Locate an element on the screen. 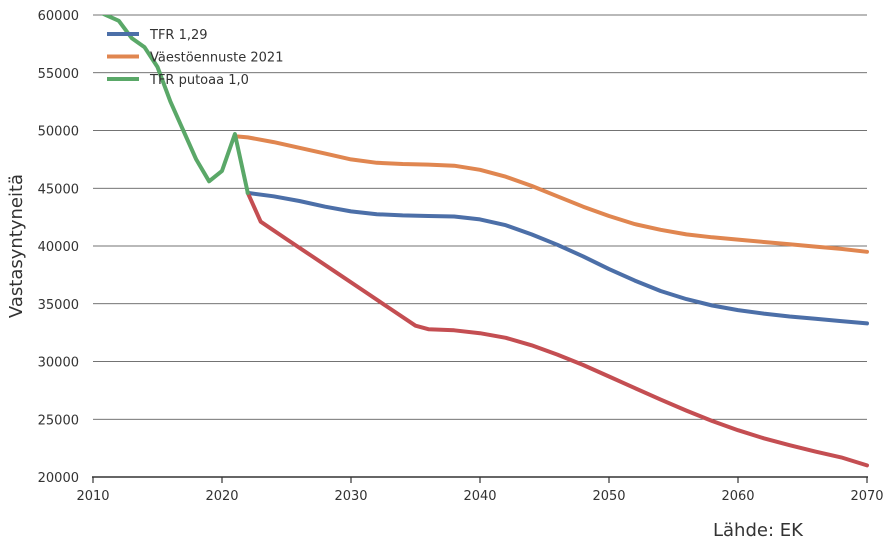  x-tick-labels: 2010 2020 2030 2040 2050 2060 2070 is located at coordinates (480, 490).